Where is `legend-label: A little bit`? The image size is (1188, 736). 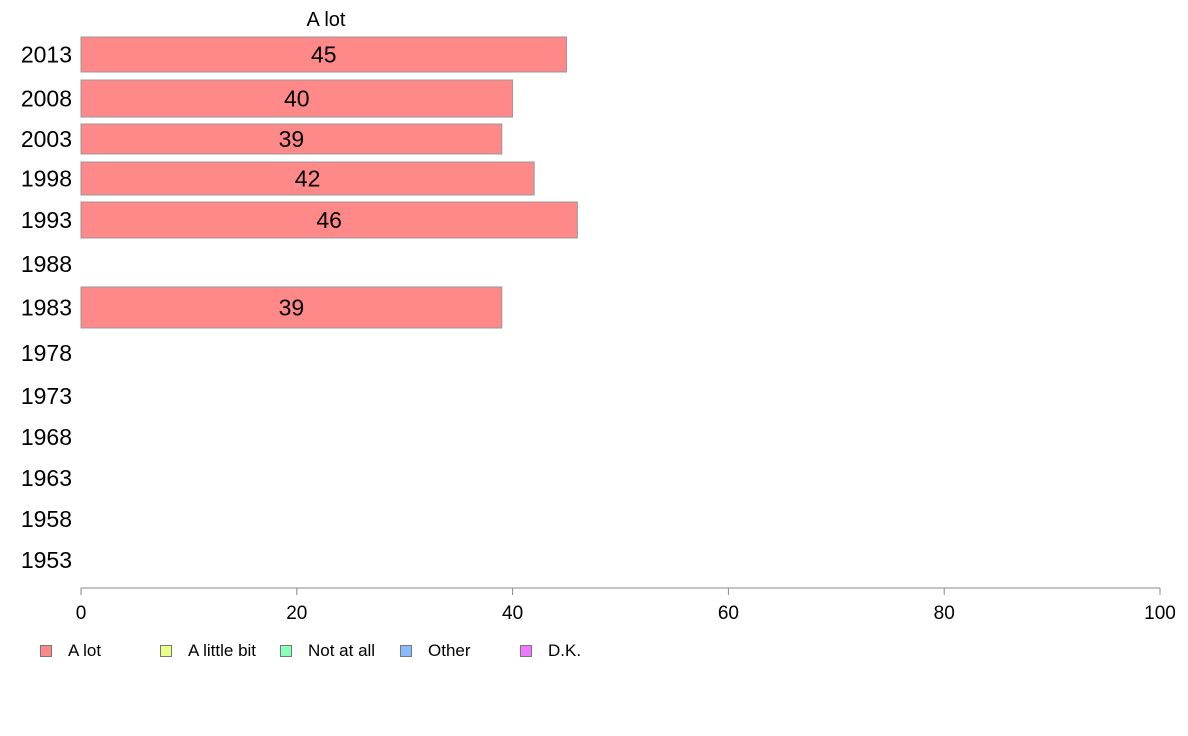
legend-label: A little bit is located at coordinates (222, 650).